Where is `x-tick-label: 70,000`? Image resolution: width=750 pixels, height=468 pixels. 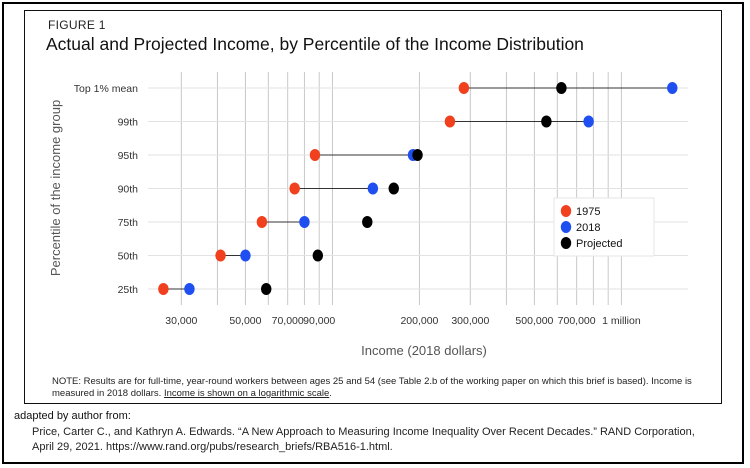
x-tick-label: 70,000 is located at coordinates (288, 321).